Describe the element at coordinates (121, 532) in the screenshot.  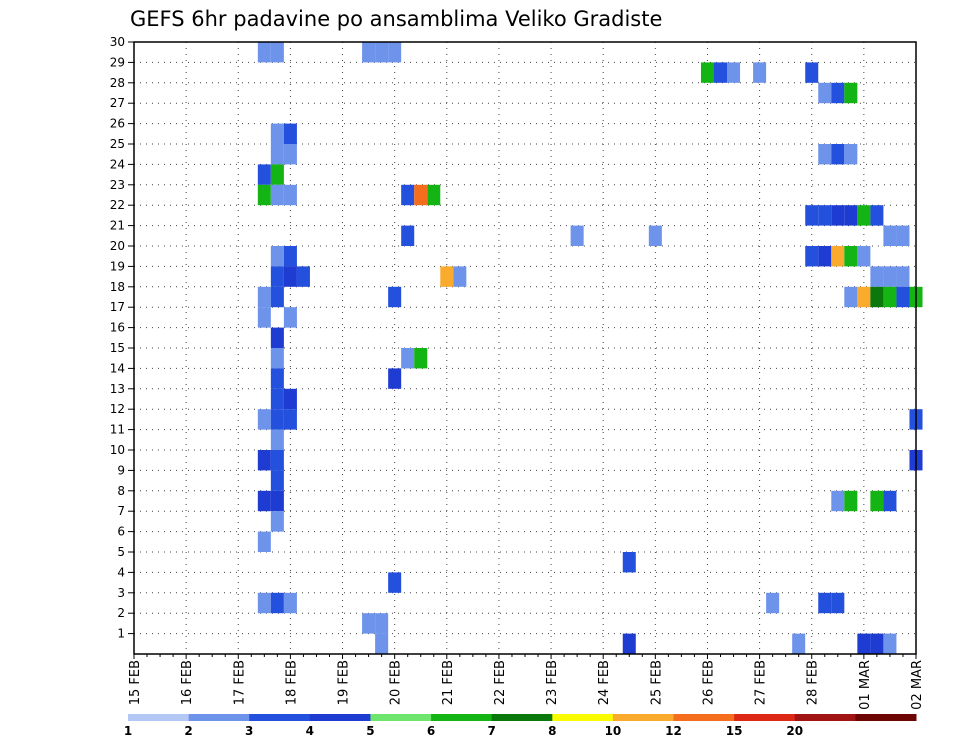
I see `y-tick-label: 6` at that location.